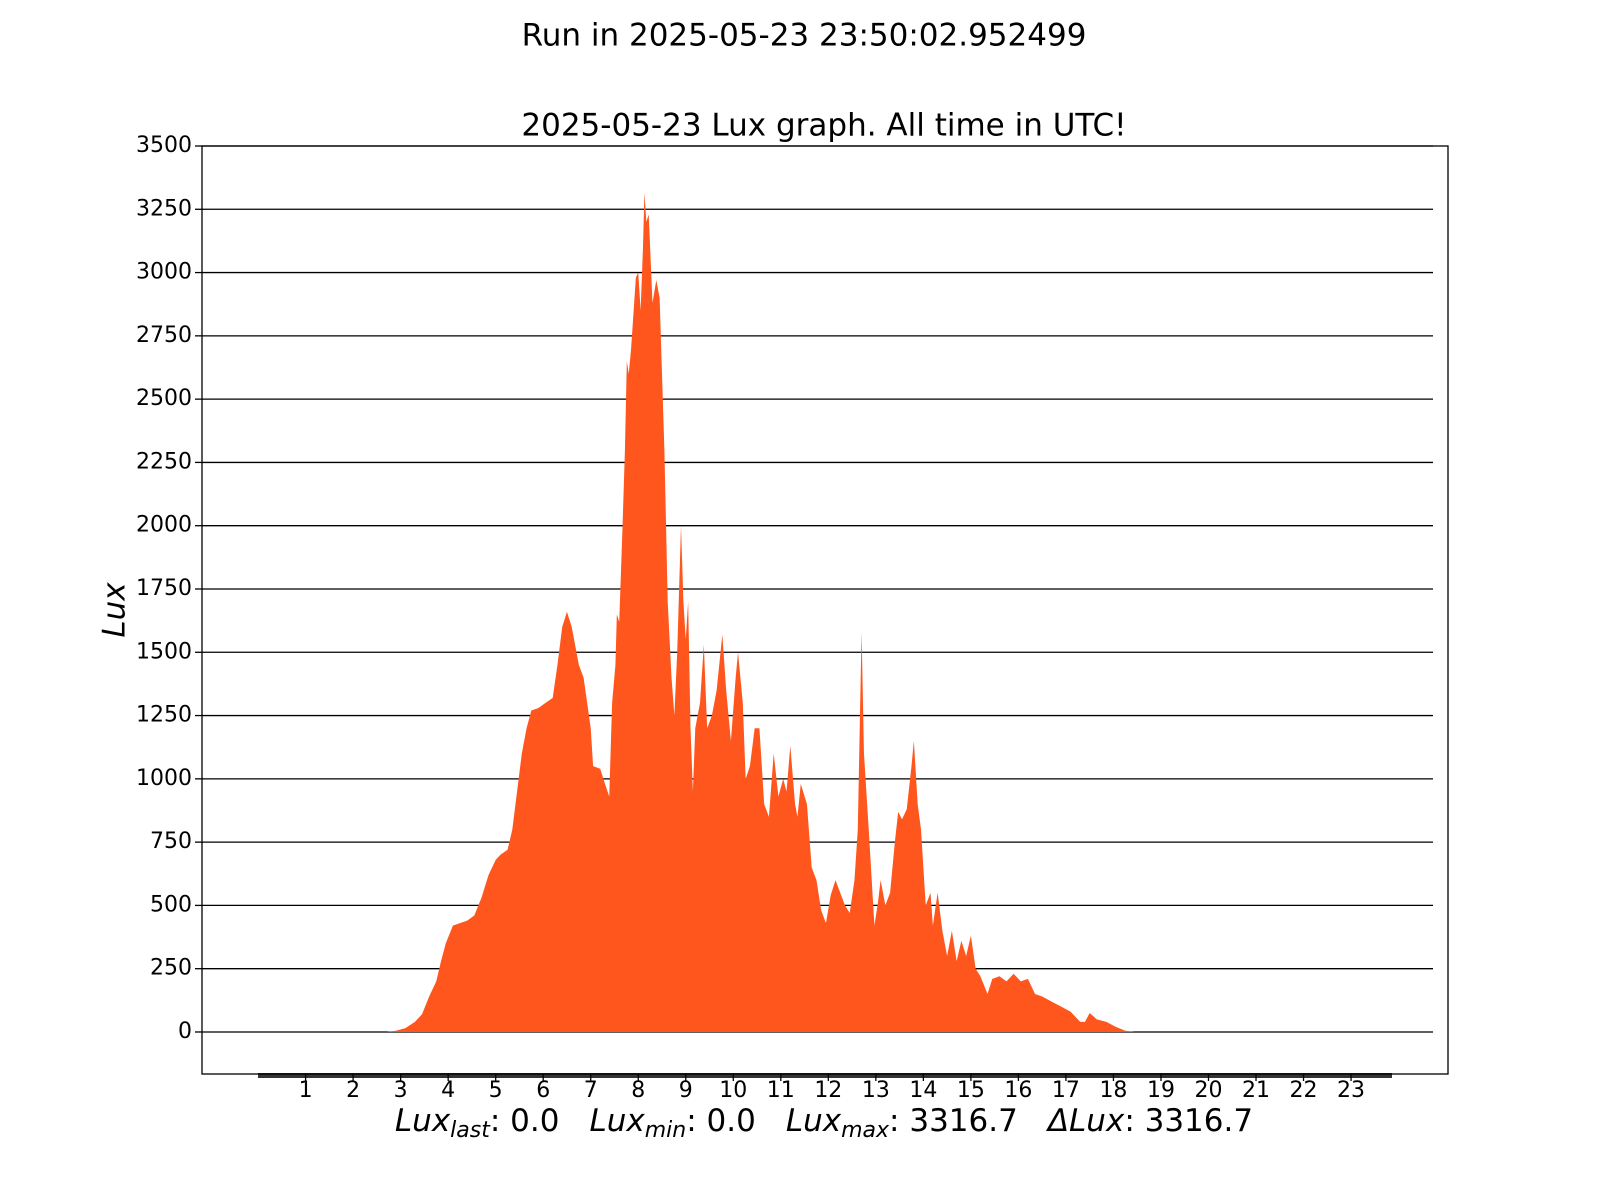  Describe the element at coordinates (1304, 1090) in the screenshot. I see `x-tick-label: 22` at that location.